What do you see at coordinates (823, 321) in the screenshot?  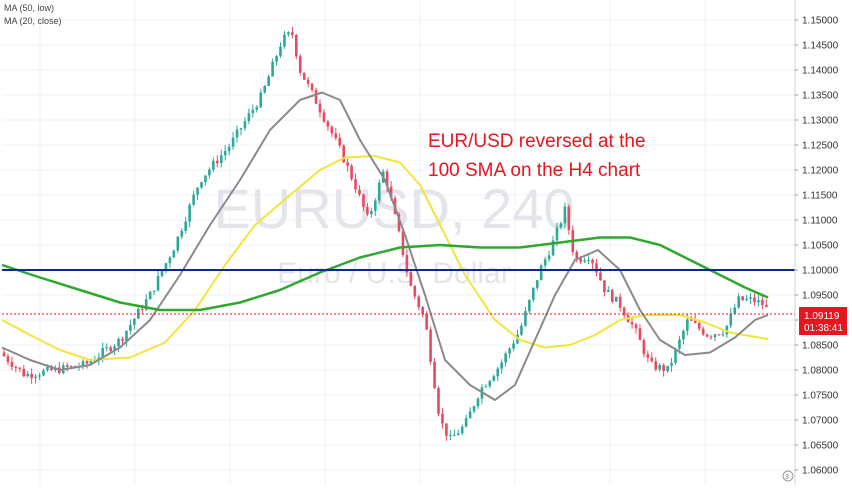 I see `price-label-box` at bounding box center [823, 321].